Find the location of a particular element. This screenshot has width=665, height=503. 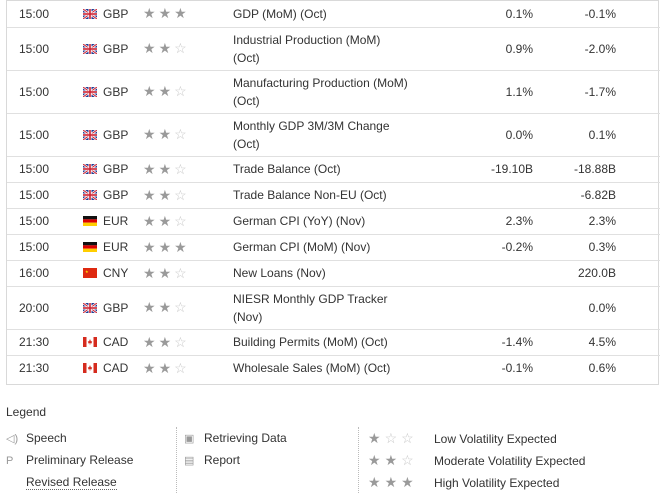

volatility-stars: ★ ★ ★ is located at coordinates (188, 14).